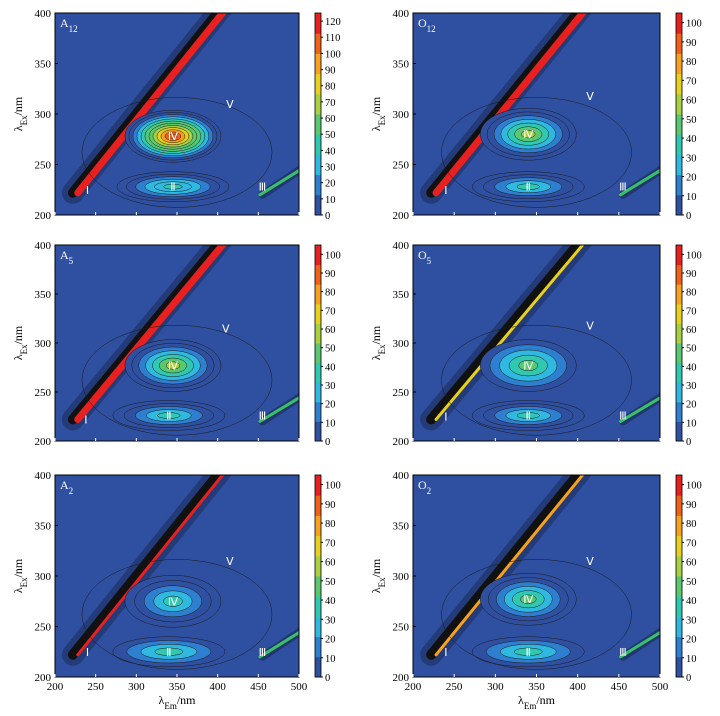 Image resolution: width=720 pixels, height=716 pixels. What do you see at coordinates (424, 487) in the screenshot?
I see `panel-label: O2` at bounding box center [424, 487].